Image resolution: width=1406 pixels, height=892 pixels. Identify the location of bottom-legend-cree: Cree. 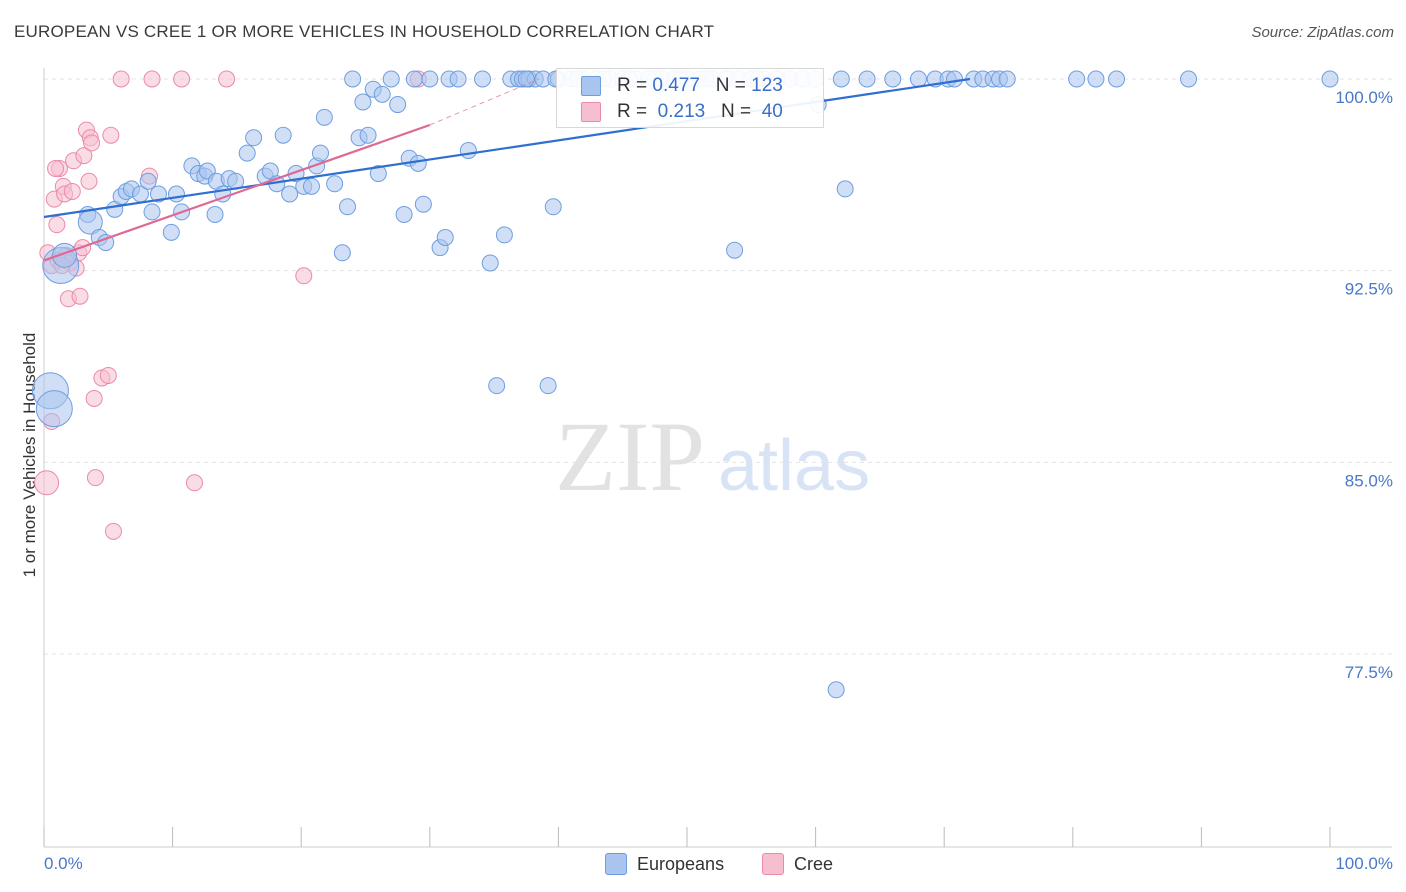
(797, 864).